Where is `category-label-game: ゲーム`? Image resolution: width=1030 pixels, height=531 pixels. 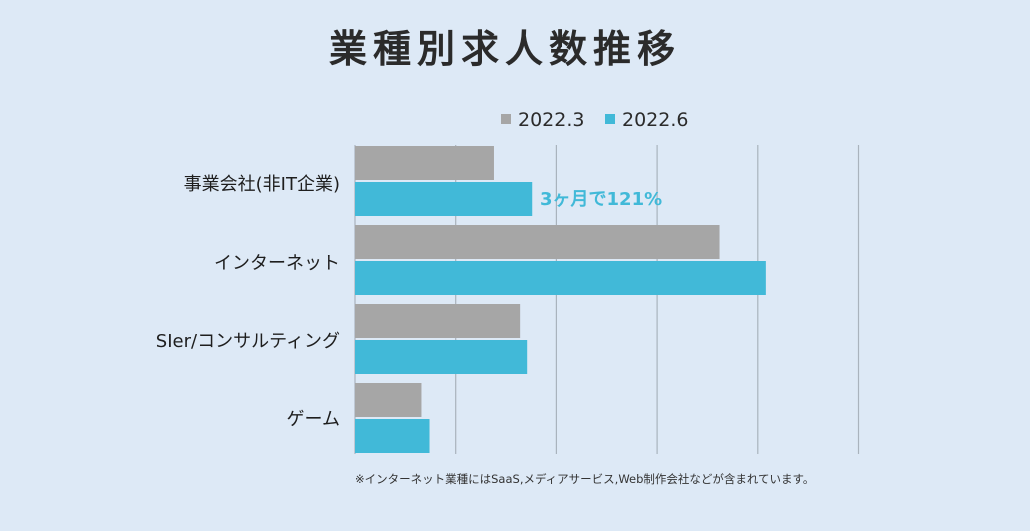
category-label-game: ゲーム is located at coordinates (313, 419).